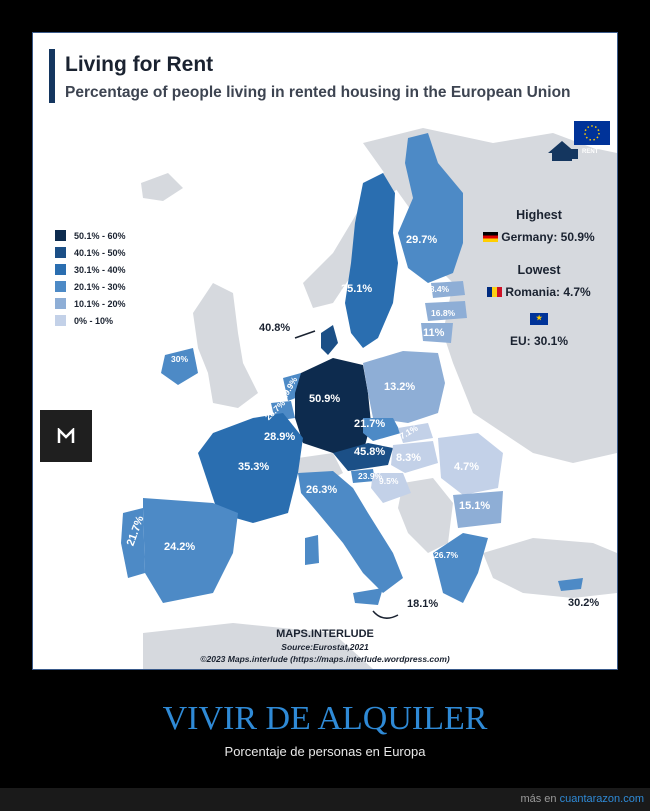  I want to click on label-malta: 18.1%, so click(423, 604).